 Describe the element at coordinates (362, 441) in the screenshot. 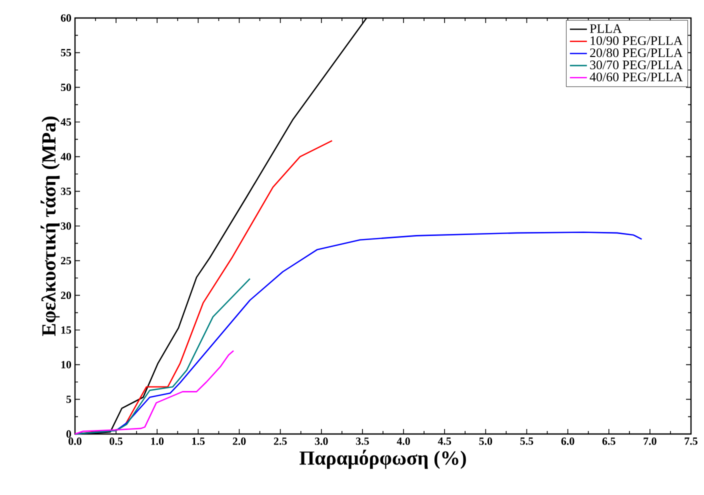

I see `x-tick-label: 3.5` at that location.